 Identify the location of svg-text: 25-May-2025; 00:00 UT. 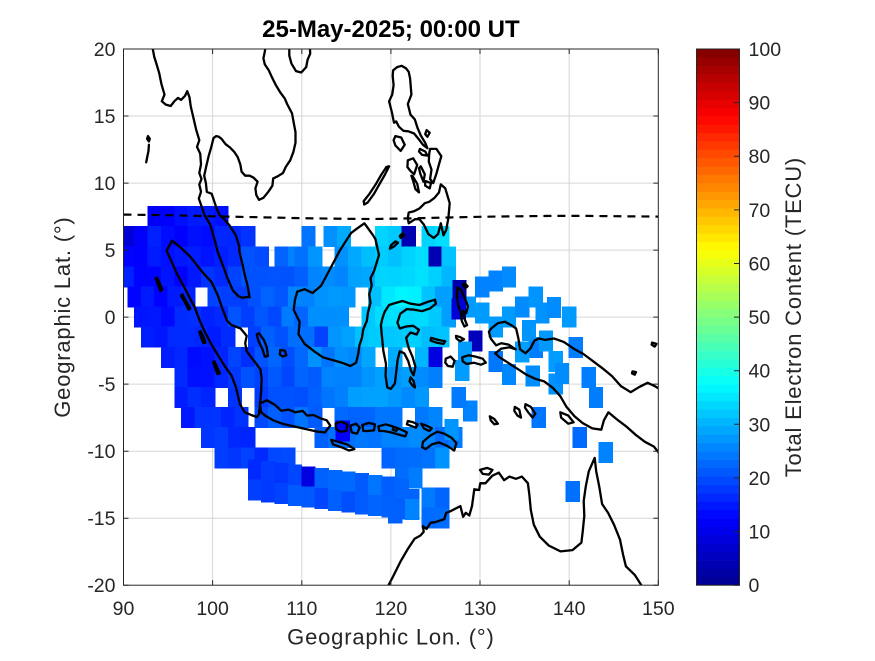
(391, 29).